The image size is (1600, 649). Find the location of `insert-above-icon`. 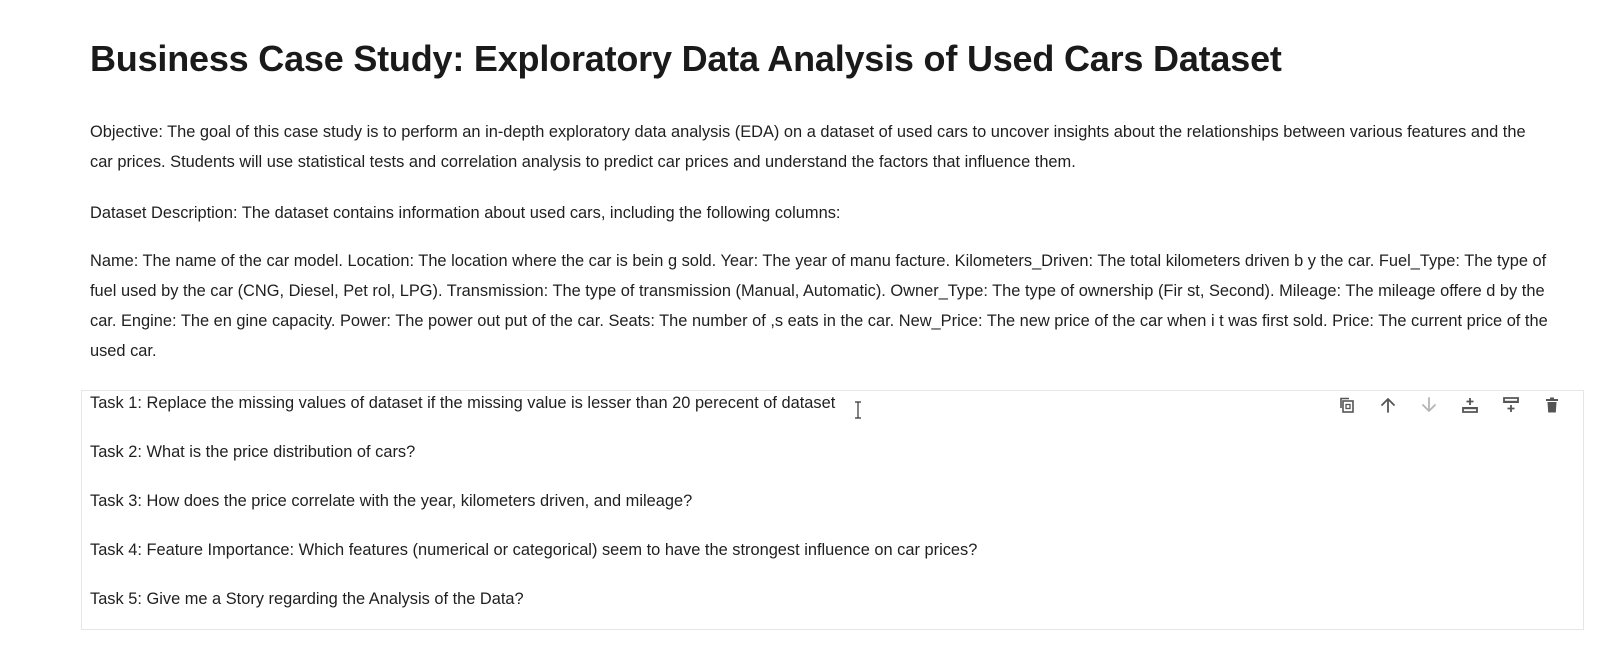

insert-above-icon is located at coordinates (1470, 405).